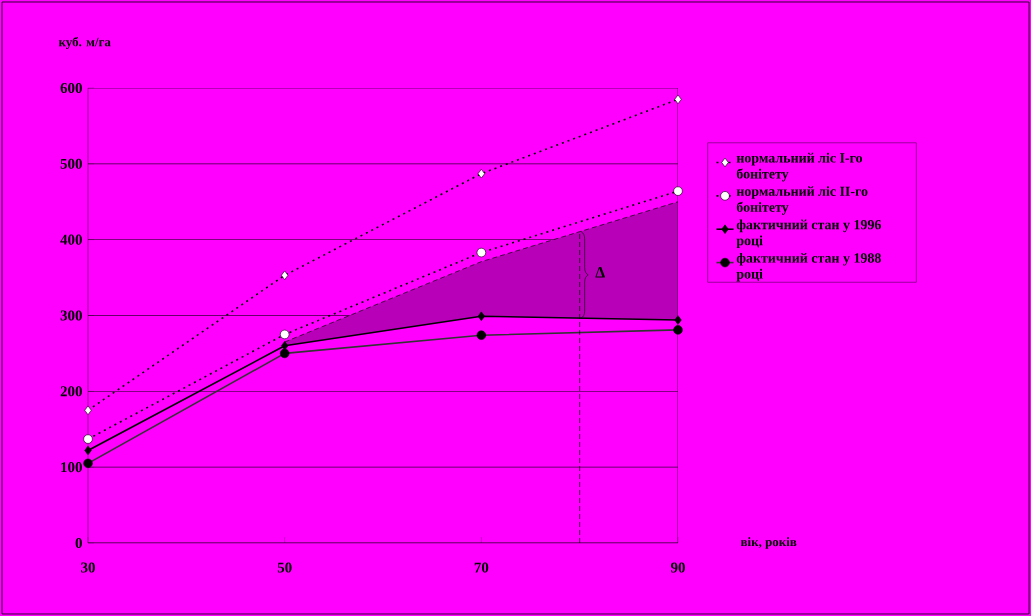 Image resolution: width=1031 pixels, height=616 pixels. What do you see at coordinates (481, 567) in the screenshot?
I see `x-tick-label: 70` at bounding box center [481, 567].